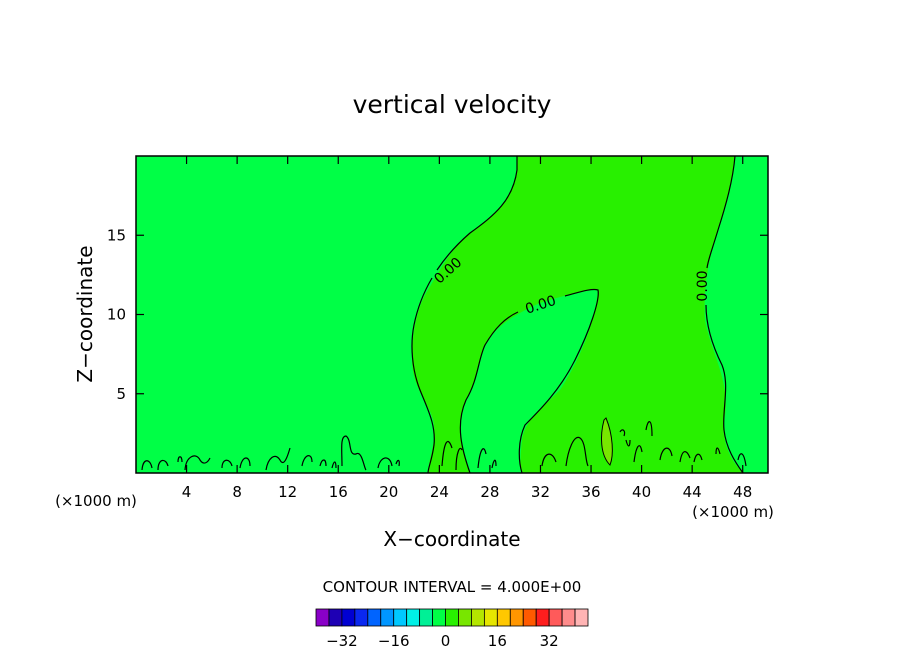 This screenshot has height=654, width=904. Describe the element at coordinates (388, 492) in the screenshot. I see `x-tick-label: 20` at that location.